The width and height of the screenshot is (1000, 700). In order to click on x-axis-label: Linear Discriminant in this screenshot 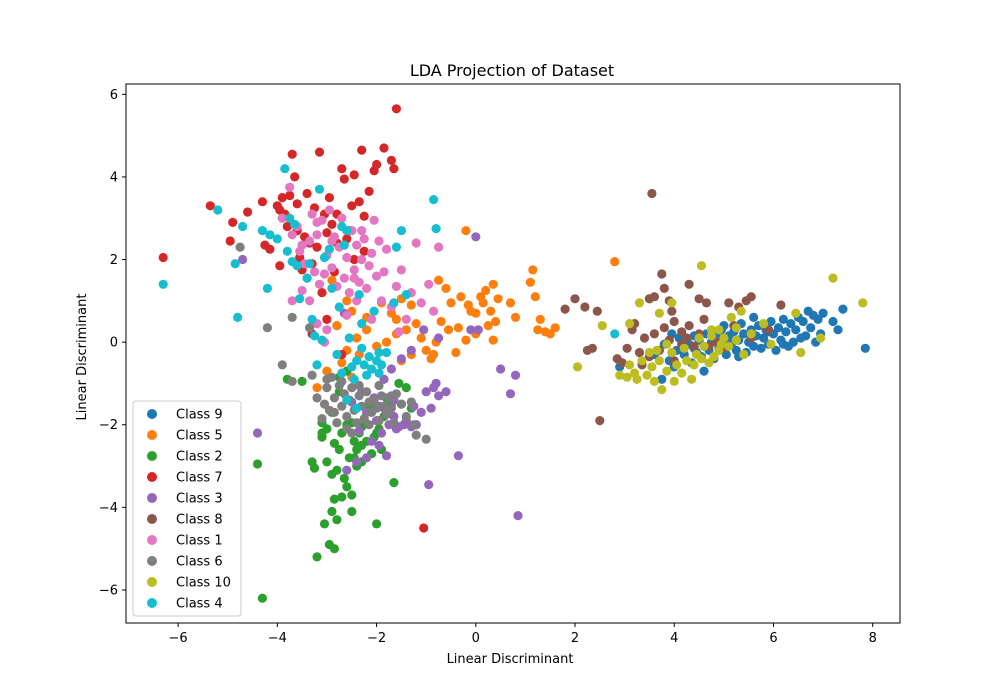, I will do `click(510, 659)`.